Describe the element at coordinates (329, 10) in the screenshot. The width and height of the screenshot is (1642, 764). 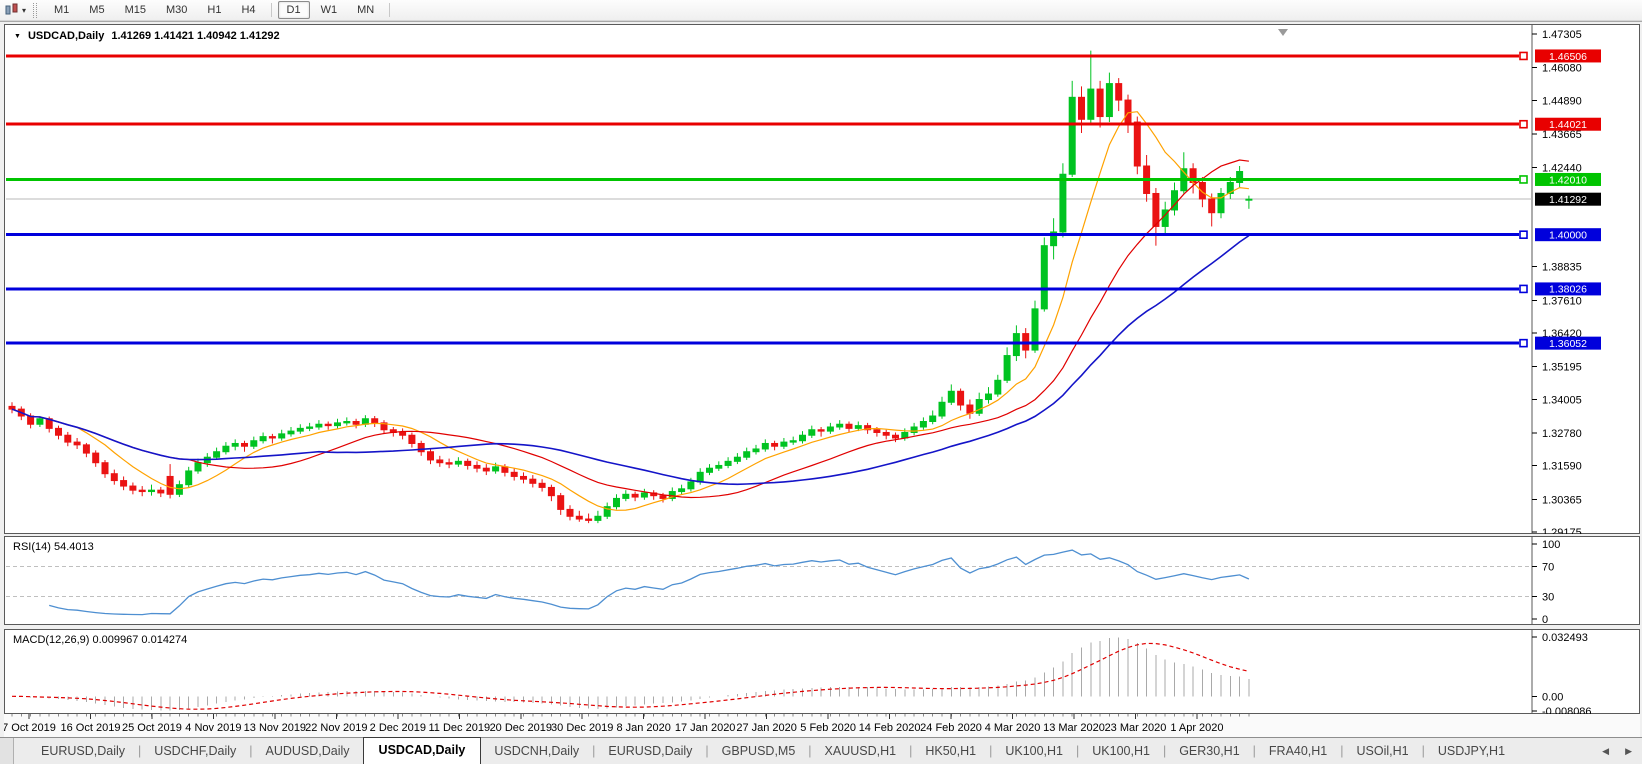
I see `timeframe-button-w1: W1` at that location.